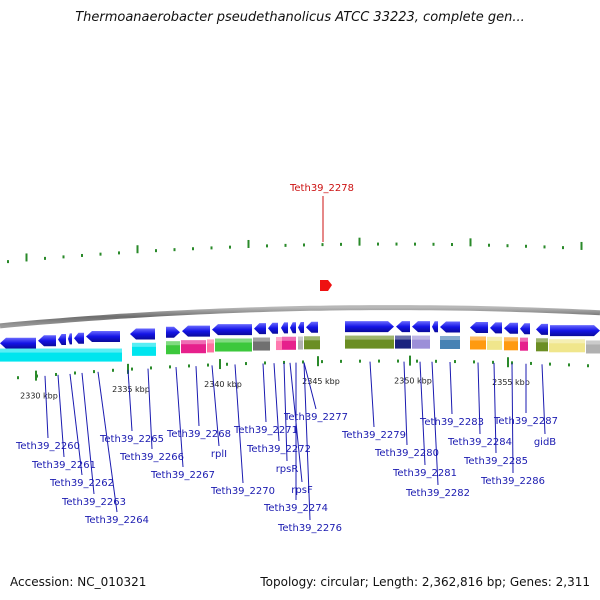 This screenshot has height=600, width=600. I want to click on gene-label: Teth39_2280, so click(406, 453).